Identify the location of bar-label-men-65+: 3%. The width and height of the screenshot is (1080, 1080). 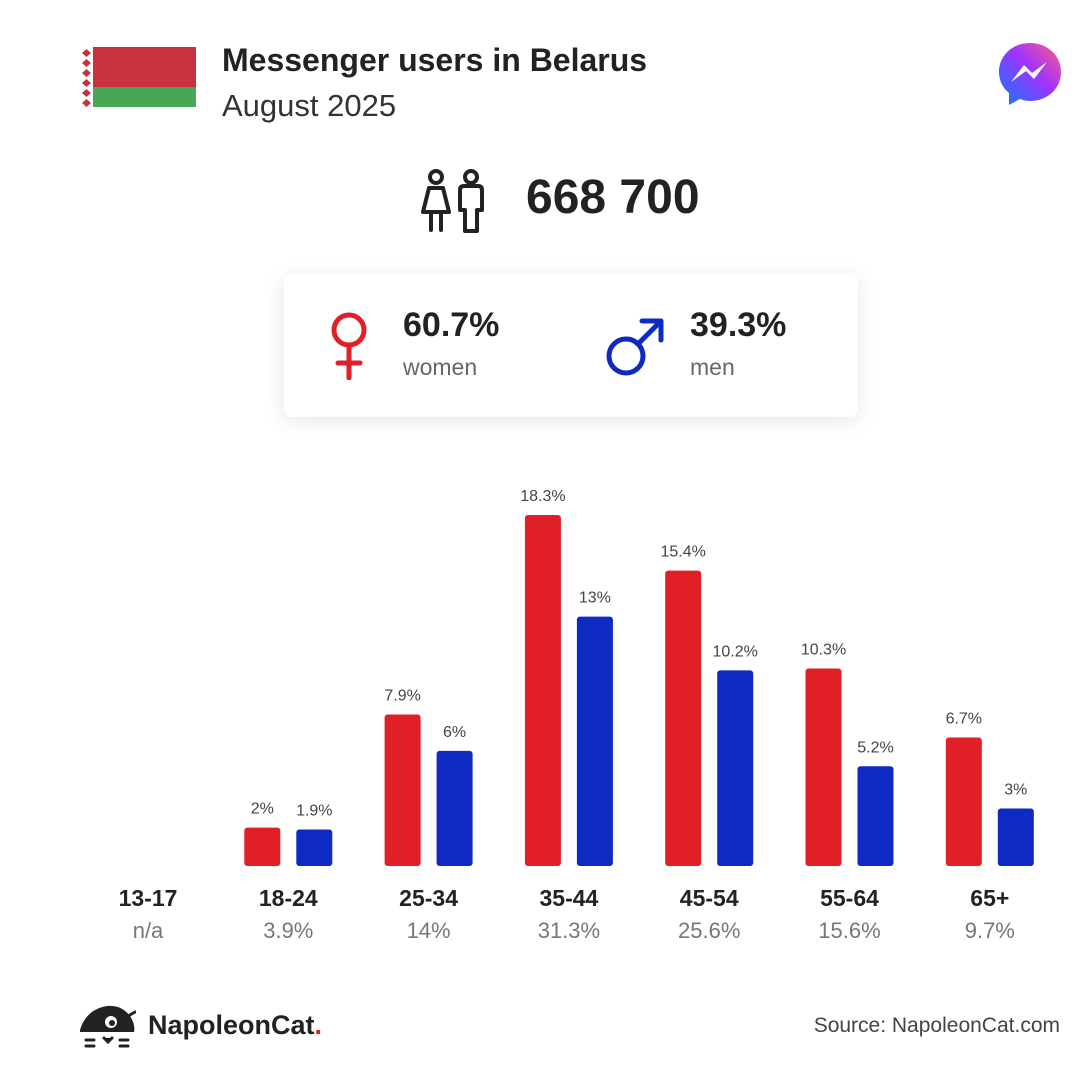
(1015, 789).